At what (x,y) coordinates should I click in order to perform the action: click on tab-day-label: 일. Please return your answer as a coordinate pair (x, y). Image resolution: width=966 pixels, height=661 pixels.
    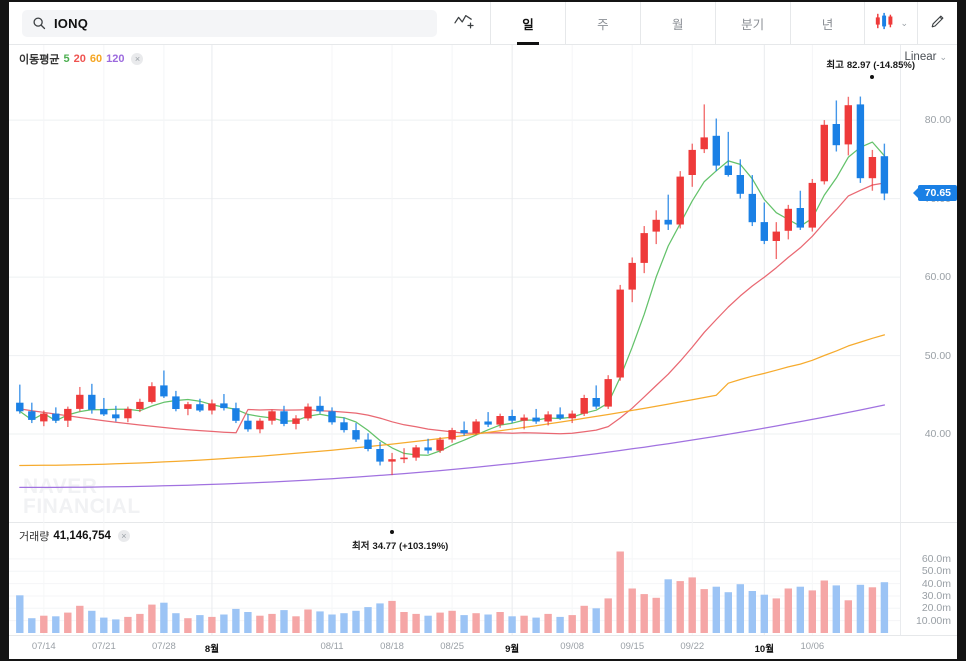
    Looking at the image, I should click on (528, 24).